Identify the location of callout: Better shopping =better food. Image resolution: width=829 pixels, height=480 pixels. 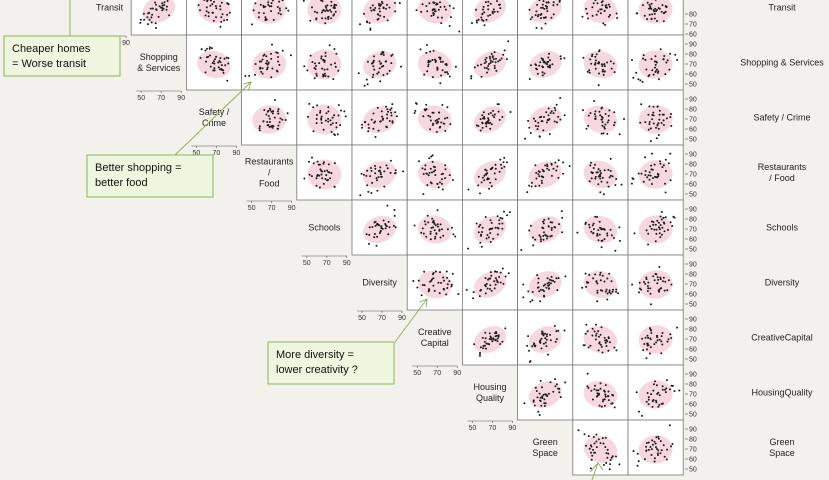
(169, 139).